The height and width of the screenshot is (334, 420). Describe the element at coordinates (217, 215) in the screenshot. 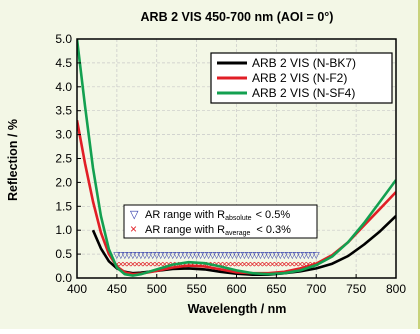

I see `ar-absolute-label: AR range with Rabsolute < 0.5%` at that location.